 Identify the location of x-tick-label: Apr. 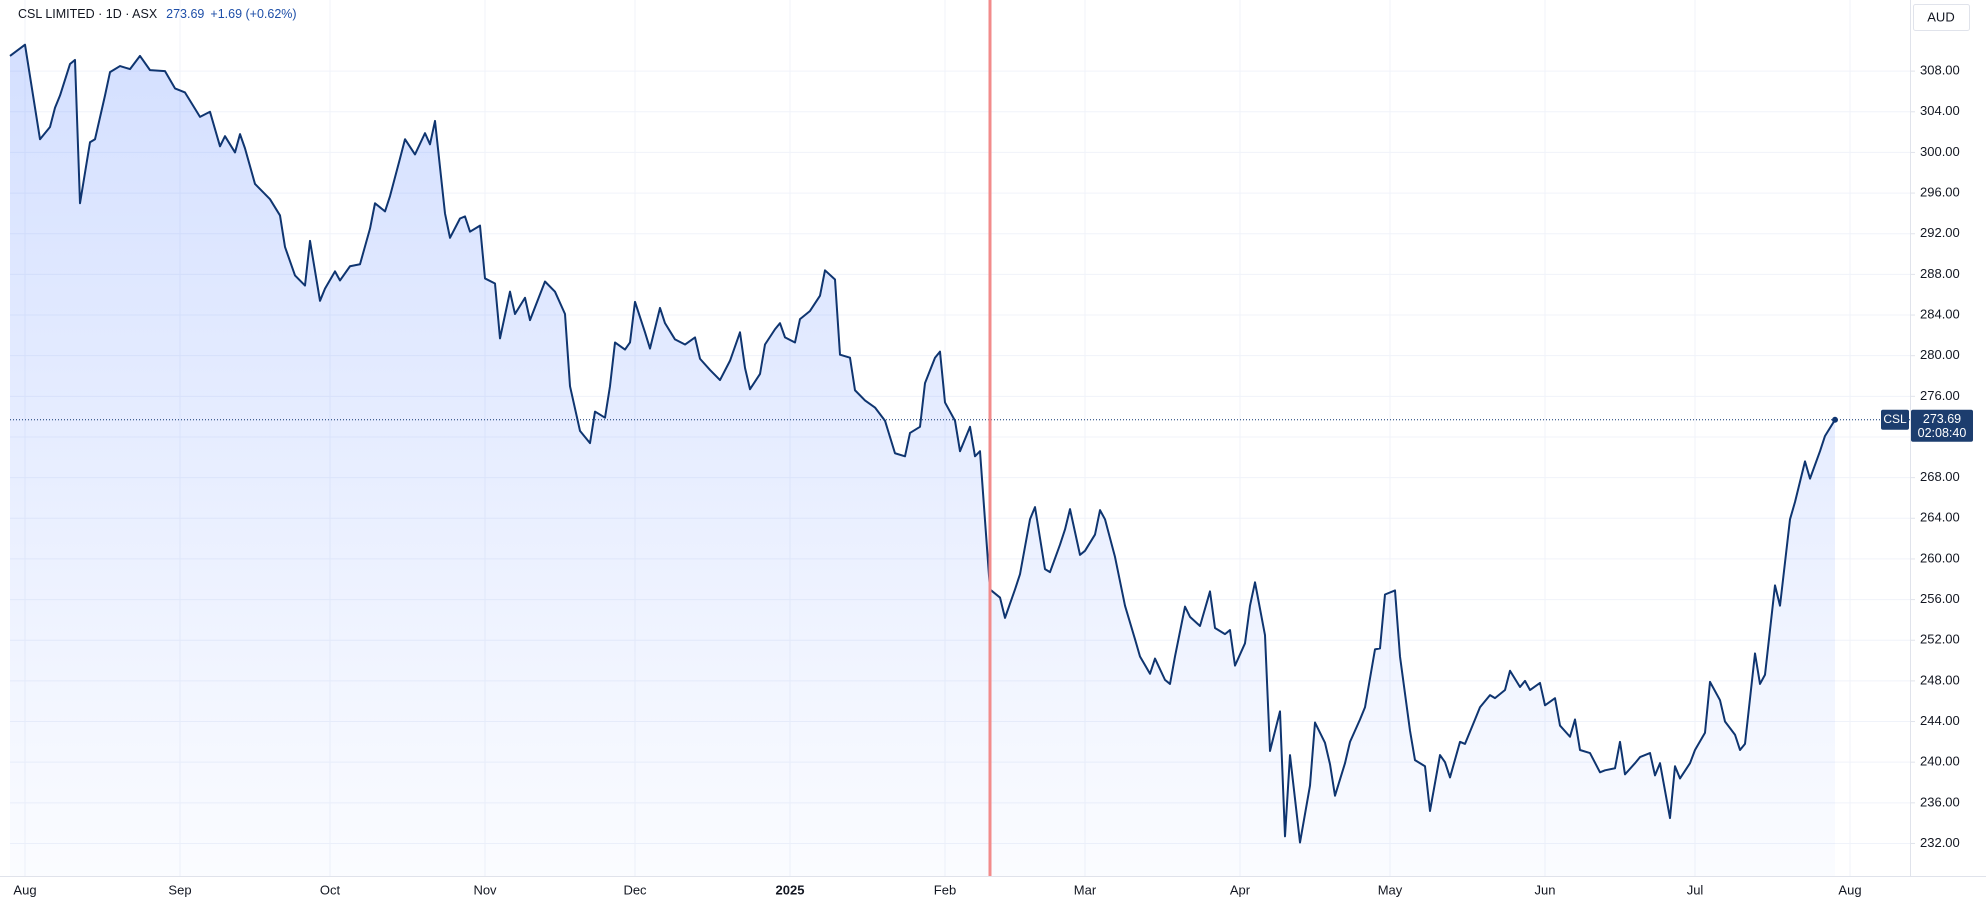
(1240, 889).